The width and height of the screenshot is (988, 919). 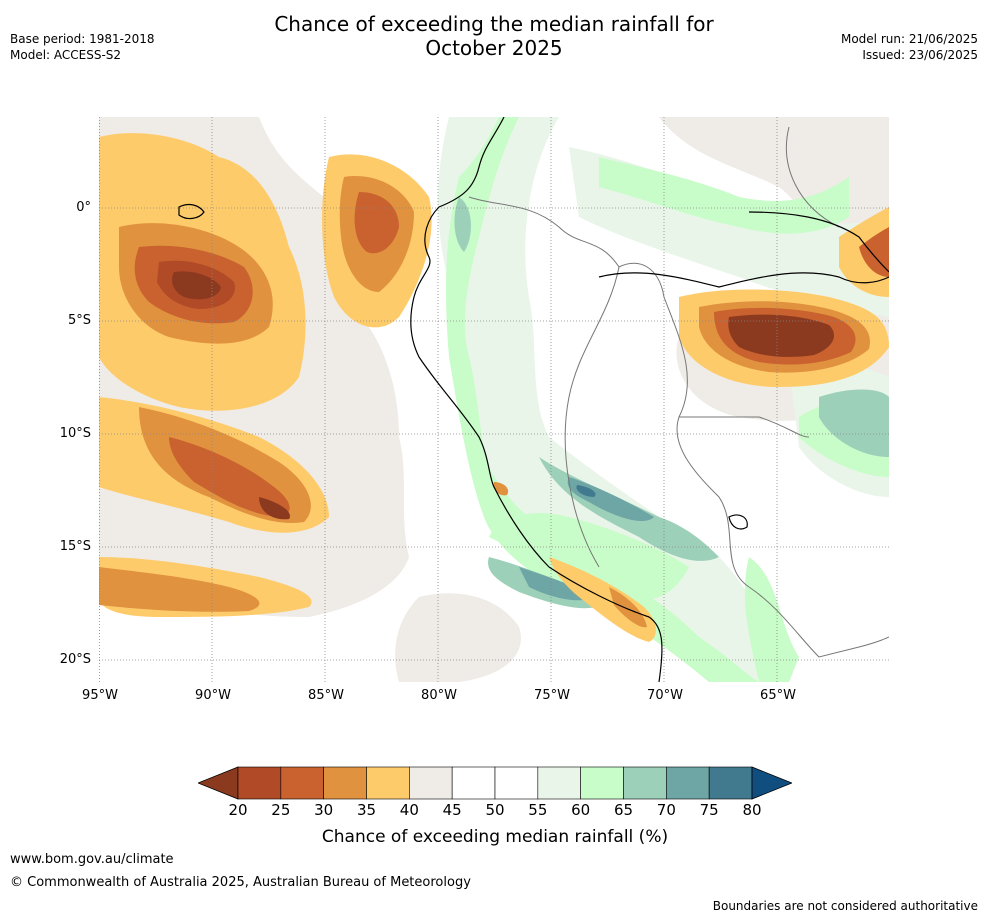 What do you see at coordinates (75, 546) in the screenshot?
I see `lat-label-15s: 15°S` at bounding box center [75, 546].